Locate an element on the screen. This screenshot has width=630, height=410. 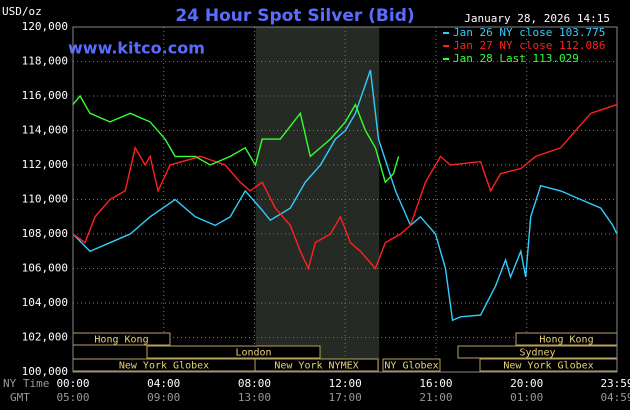
y-tick-label: 112,000 is located at coordinates (45, 164).